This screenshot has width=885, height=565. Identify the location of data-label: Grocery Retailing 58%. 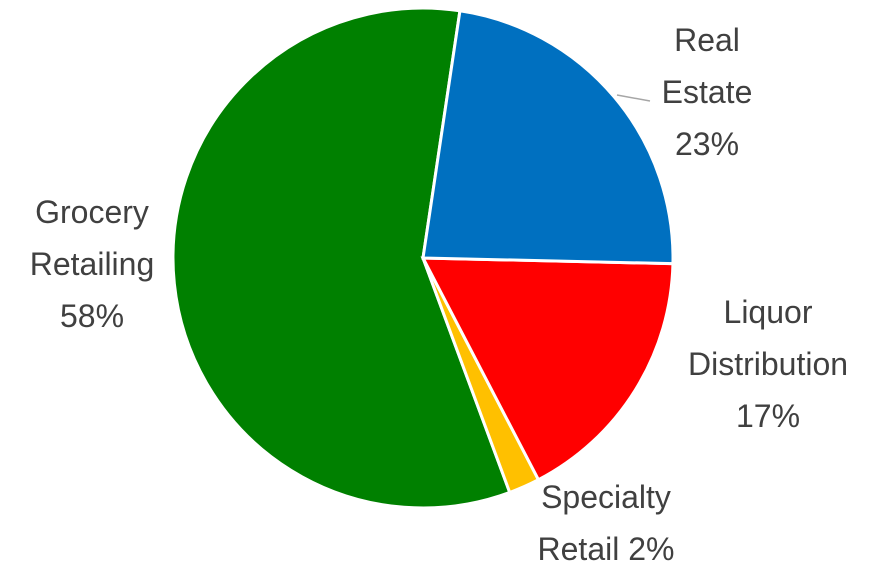
(92, 264).